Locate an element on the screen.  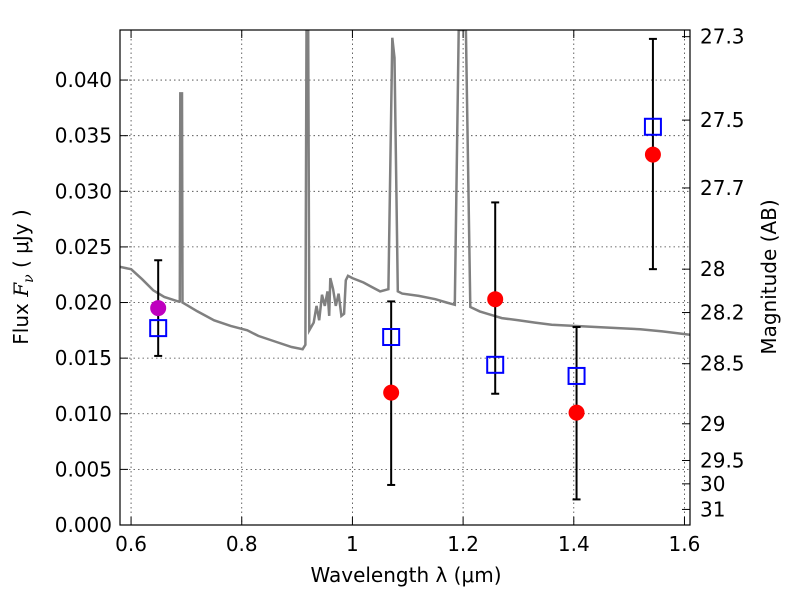
right-tick-label: 27.7 is located at coordinates (722, 188).